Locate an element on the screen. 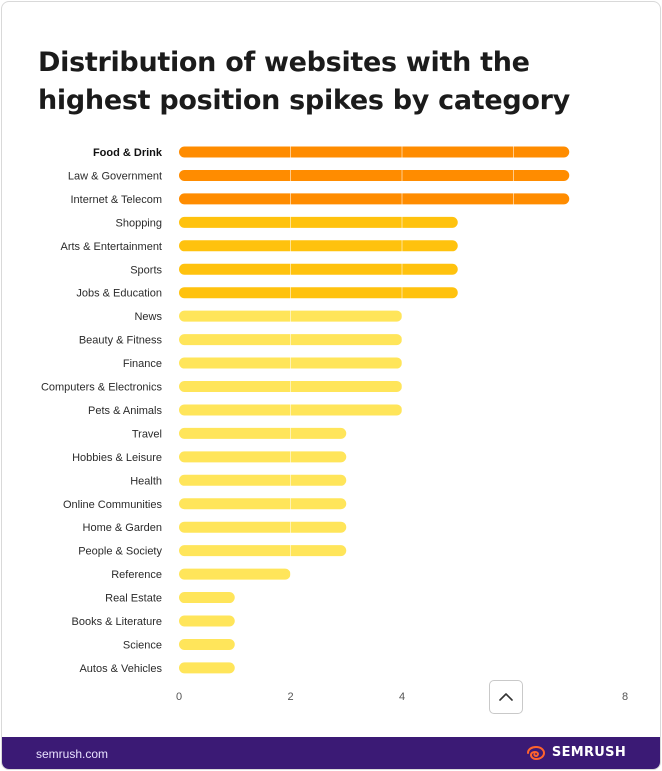 The height and width of the screenshot is (771, 662). category-label: Shopping is located at coordinates (139, 223).